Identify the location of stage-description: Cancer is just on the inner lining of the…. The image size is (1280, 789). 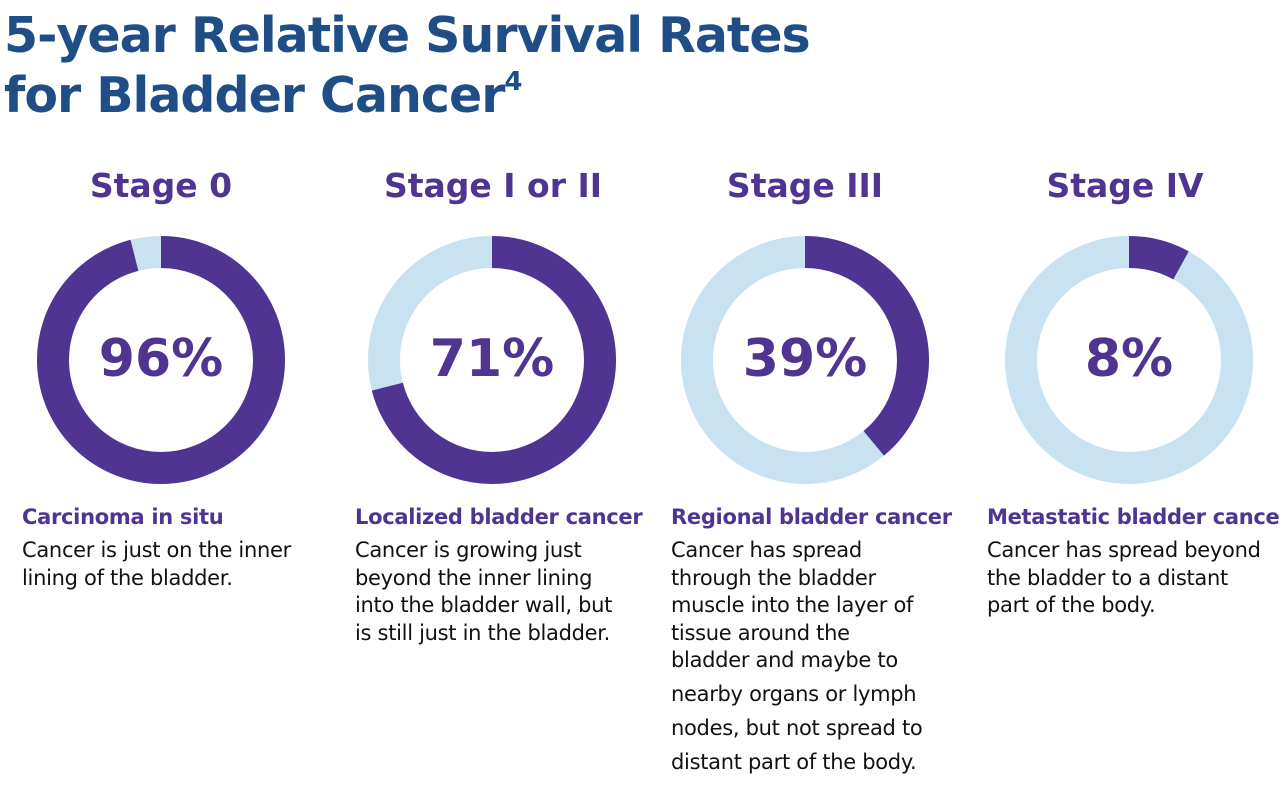
(167, 564).